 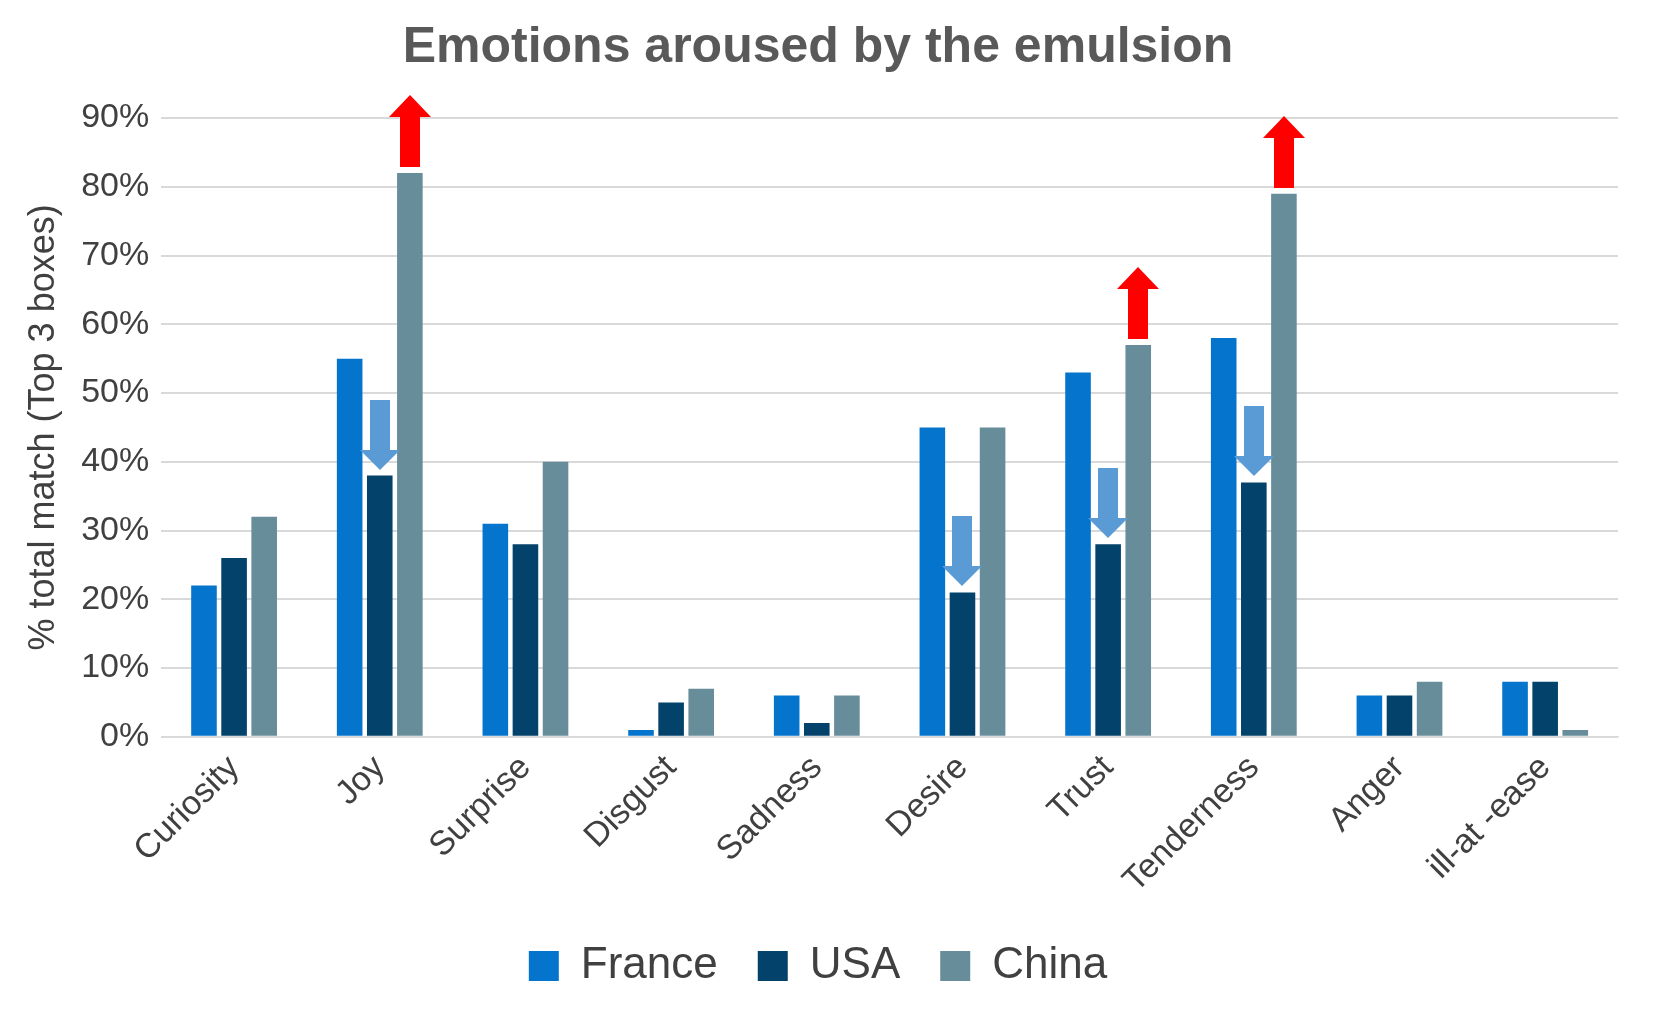 What do you see at coordinates (115, 184) in the screenshot?
I see `y-tick-label: 80%` at bounding box center [115, 184].